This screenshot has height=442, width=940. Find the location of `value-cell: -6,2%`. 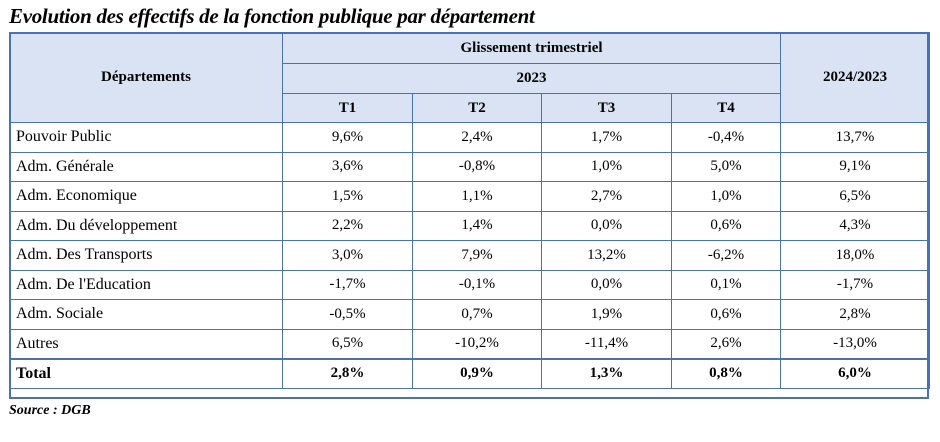

value-cell: -6,2% is located at coordinates (726, 255).